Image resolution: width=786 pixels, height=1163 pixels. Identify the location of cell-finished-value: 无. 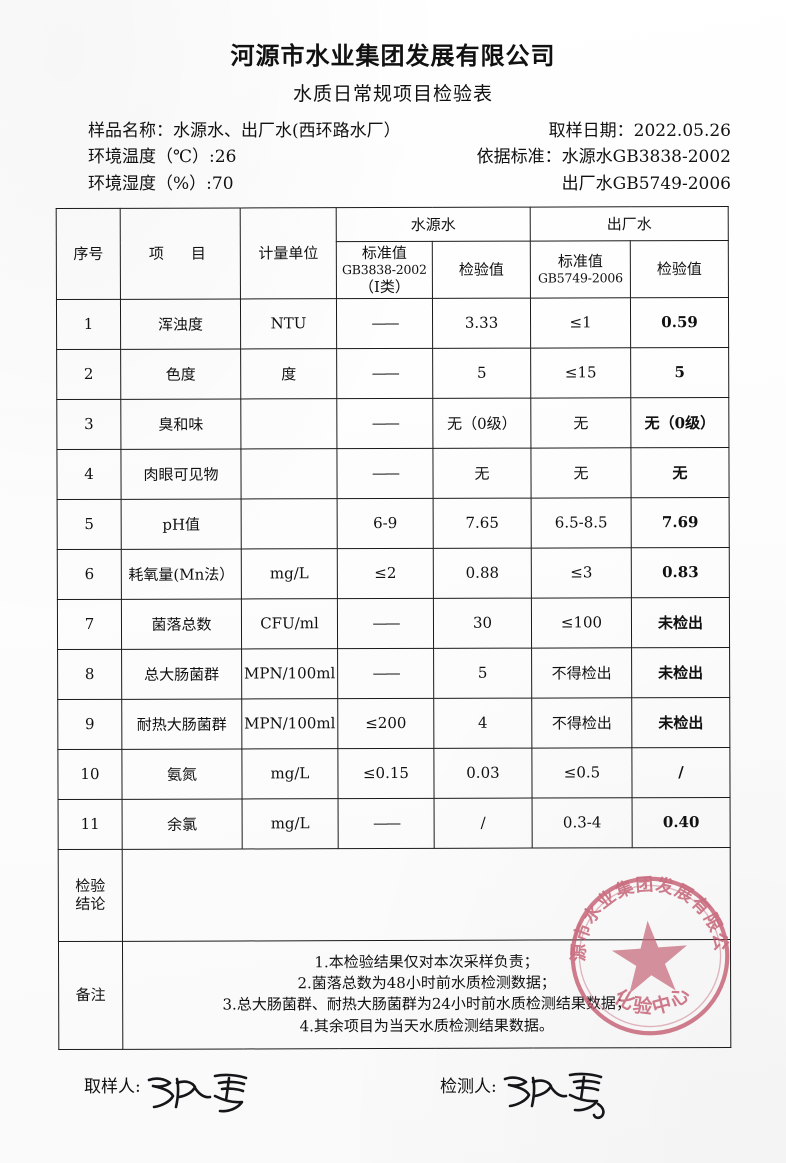
(680, 472).